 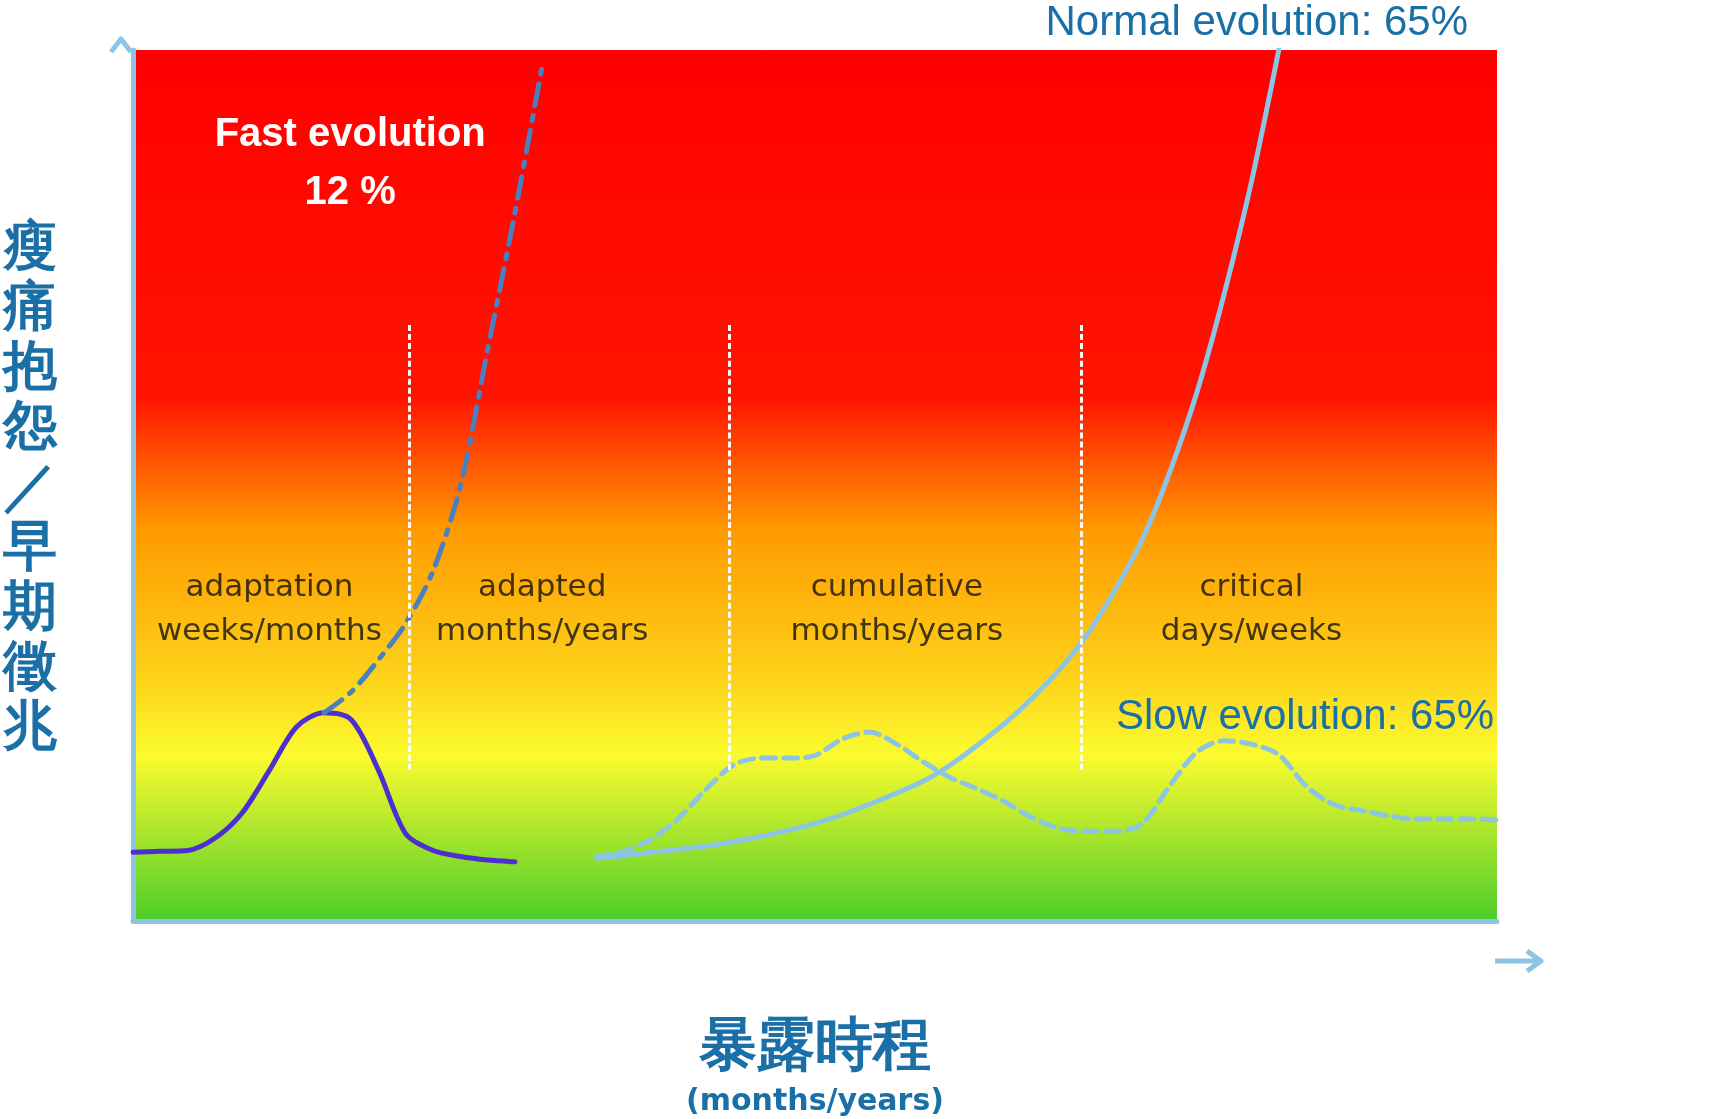 I want to click on text: 瘦痛抱怨／早期徵兆, so click(x=30, y=485).